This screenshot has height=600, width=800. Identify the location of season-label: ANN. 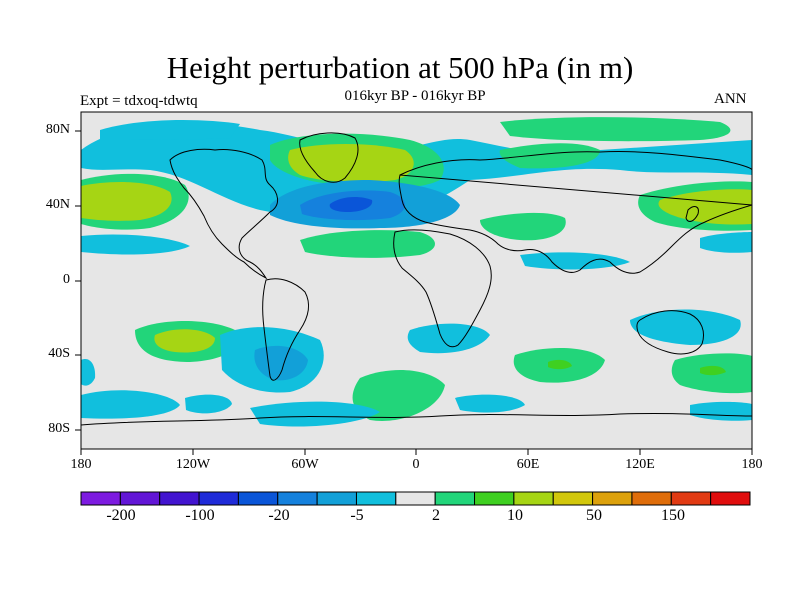
(730, 99).